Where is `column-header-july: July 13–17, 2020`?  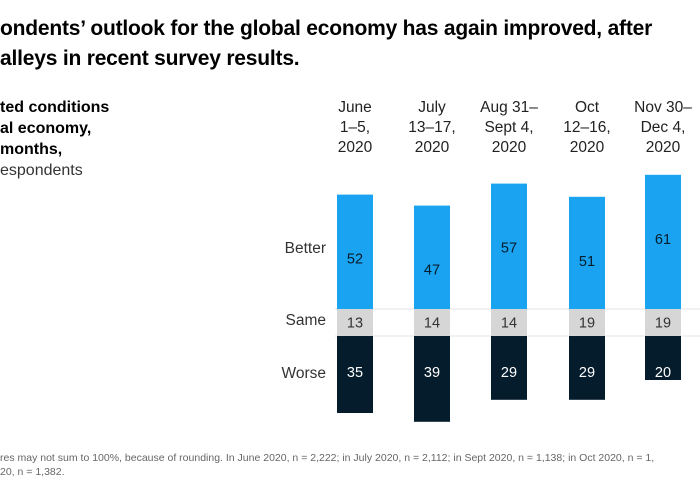
column-header-july: July 13–17, 2020 is located at coordinates (432, 128).